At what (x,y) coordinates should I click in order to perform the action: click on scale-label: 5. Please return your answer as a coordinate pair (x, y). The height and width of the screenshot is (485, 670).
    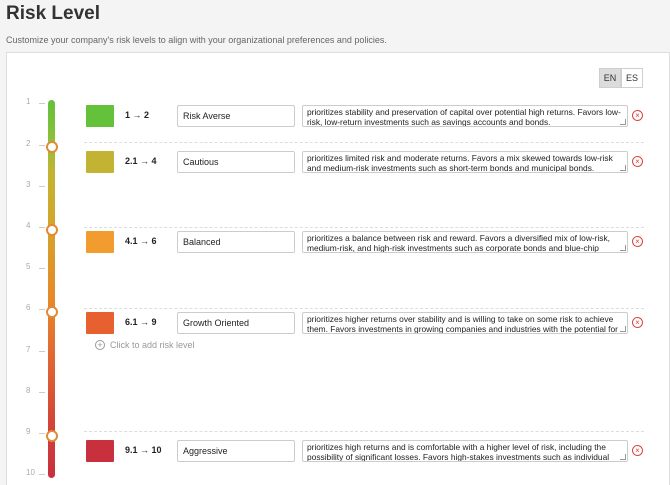
    Looking at the image, I should click on (35, 266).